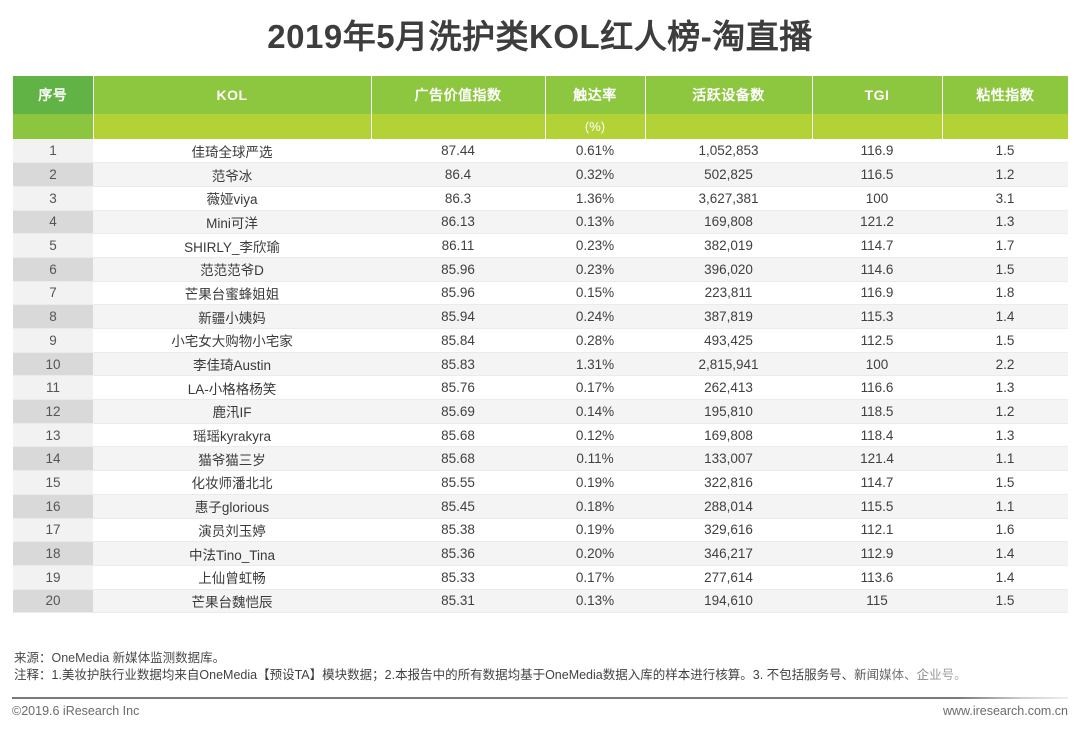 The height and width of the screenshot is (730, 1080). Describe the element at coordinates (540, 411) in the screenshot. I see `table-row: 12 鹿汛IF 85.69 0.14% 195,810 118.5 1.2` at that location.